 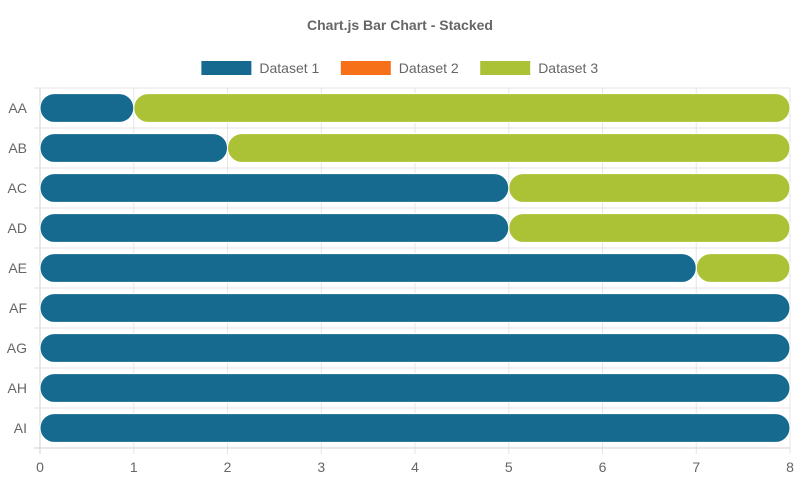 I want to click on legend-item-2: Dataset 2, so click(x=399, y=68).